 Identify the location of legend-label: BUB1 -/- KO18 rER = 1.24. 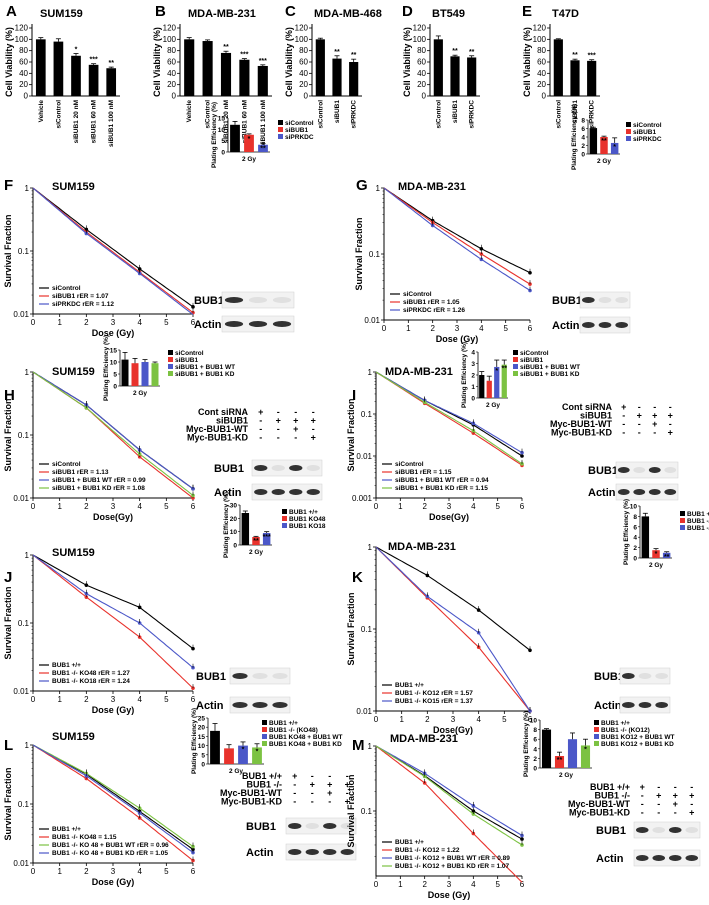
(91, 681).